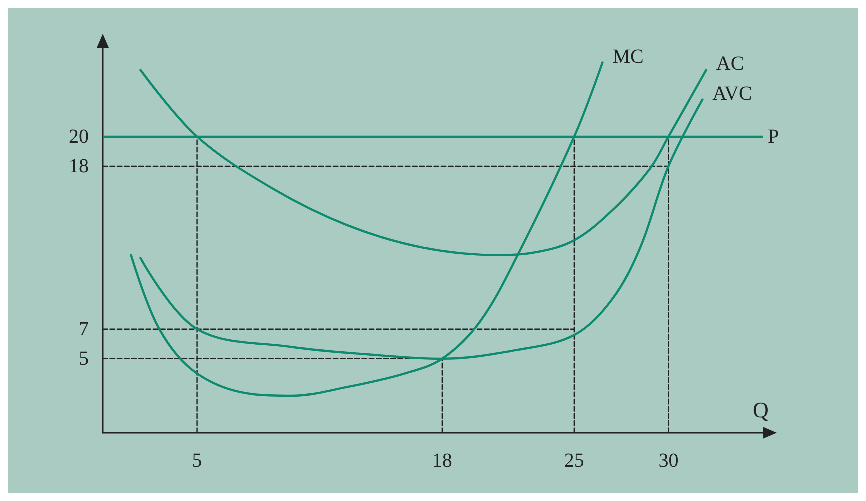 The width and height of the screenshot is (866, 501). Describe the element at coordinates (197, 461) in the screenshot. I see `x-tick-label: 5` at that location.